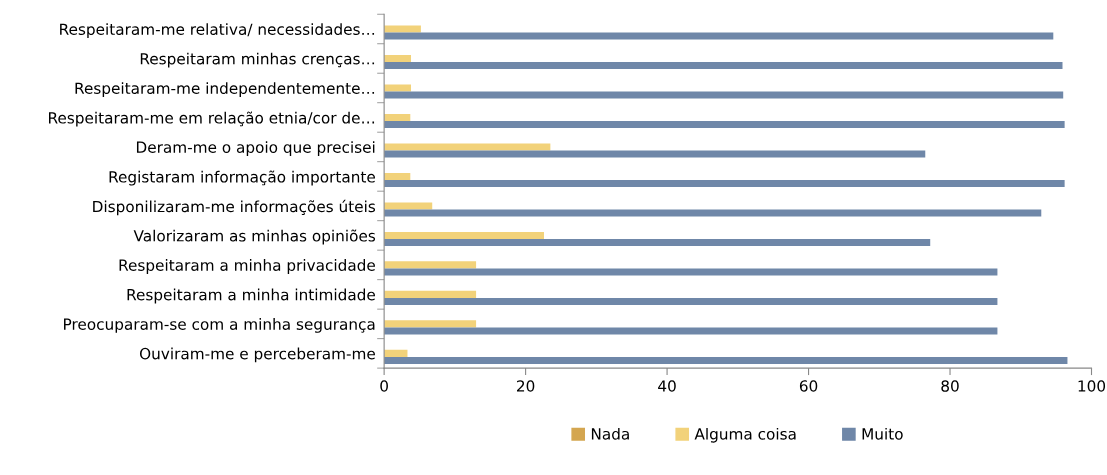 This screenshot has height=475, width=1107. I want to click on y-tick-label: Registaram informação importante, so click(242, 178).